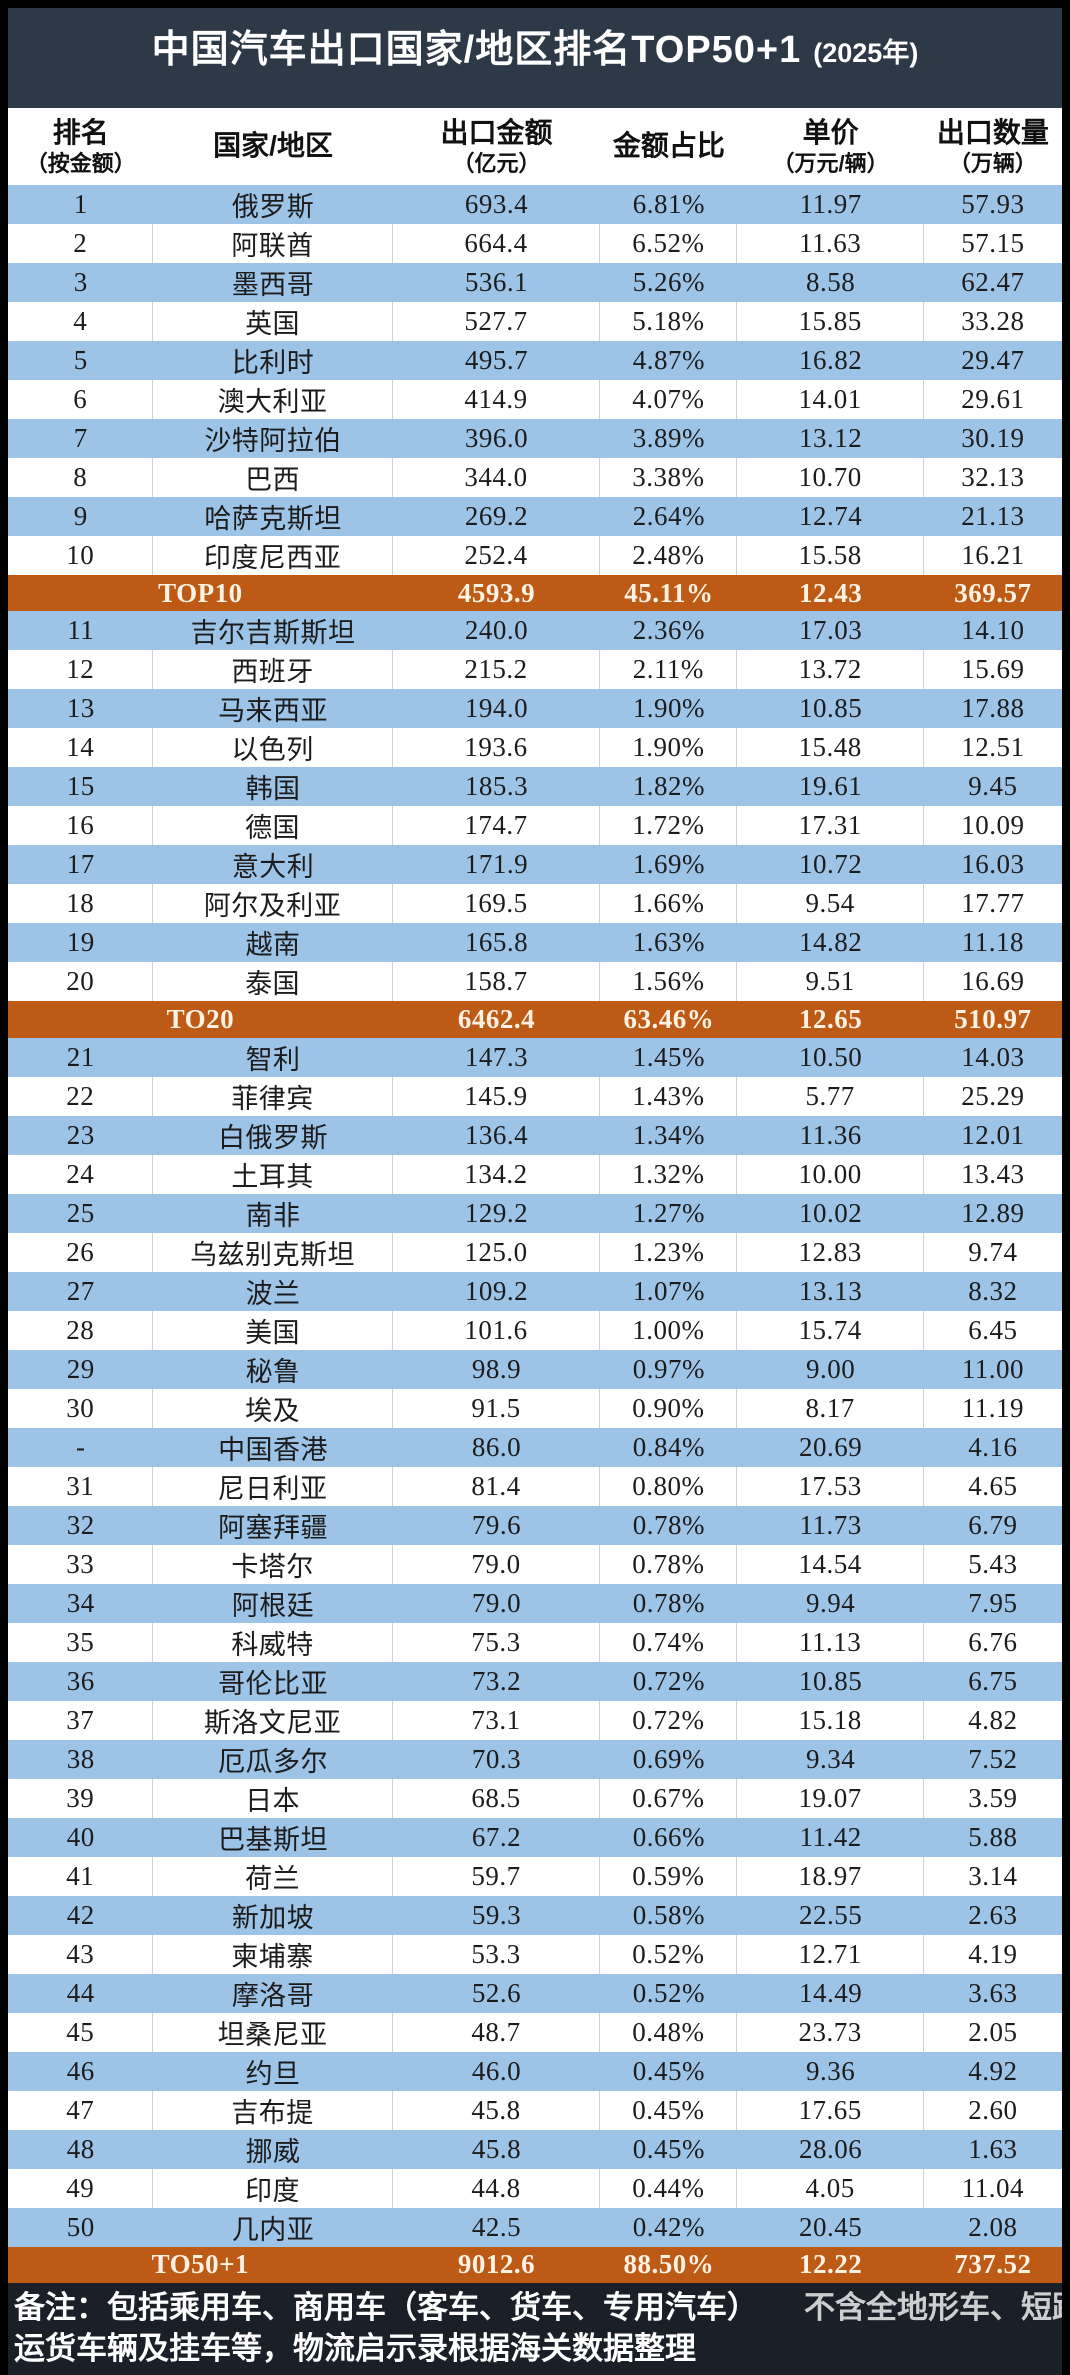 This screenshot has width=1070, height=2375. Describe the element at coordinates (497, 826) in the screenshot. I see `amount-cell: 174.7` at that location.